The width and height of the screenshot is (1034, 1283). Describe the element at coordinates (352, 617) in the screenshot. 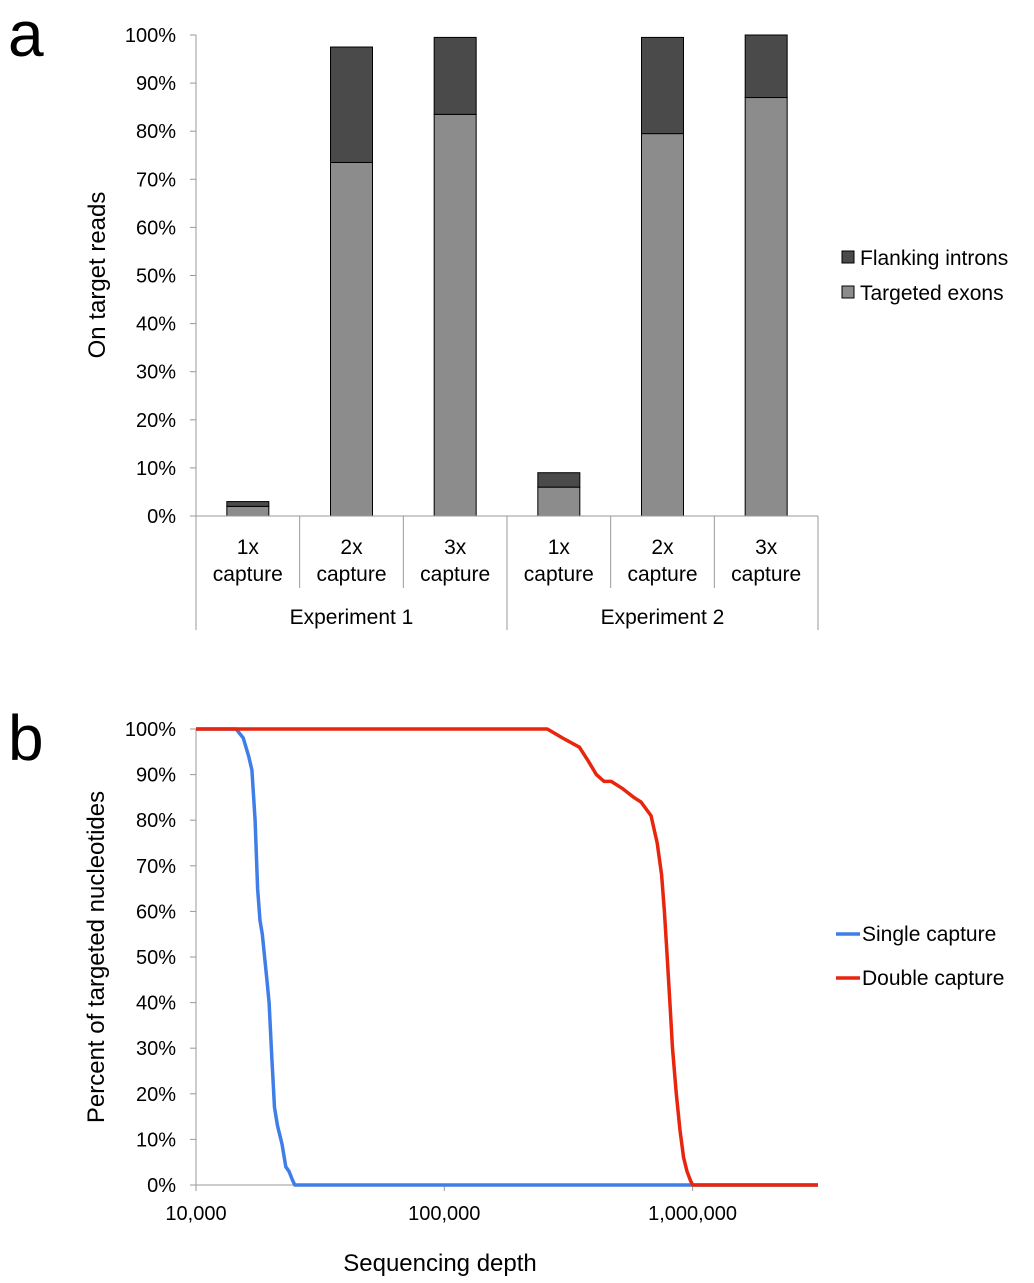

I see `group-label: Experiment 1` at that location.